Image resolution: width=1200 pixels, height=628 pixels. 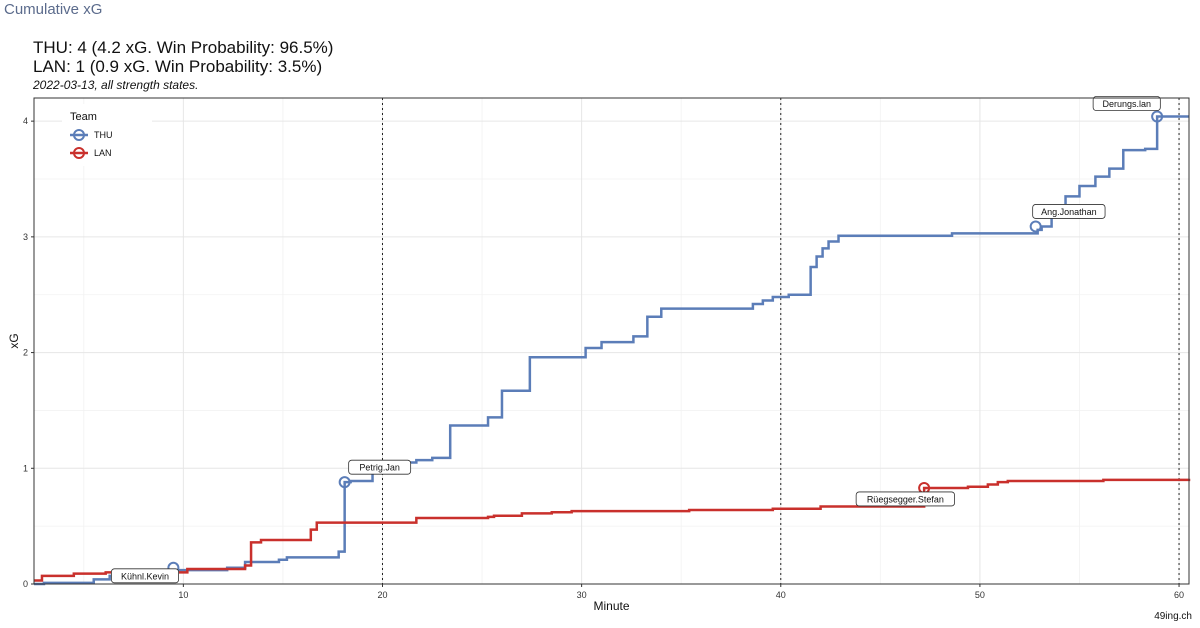 What do you see at coordinates (25, 468) in the screenshot?
I see `y-tick-label: 1` at bounding box center [25, 468].